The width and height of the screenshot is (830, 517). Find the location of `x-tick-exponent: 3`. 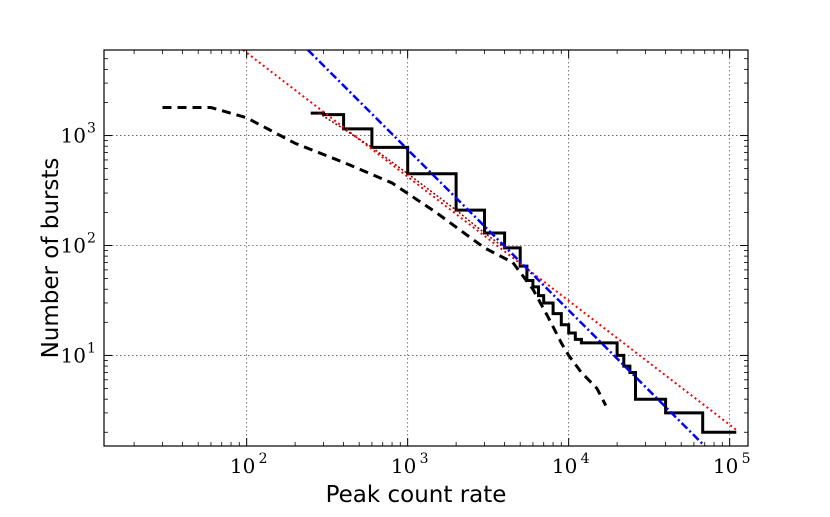

x-tick-exponent: 3 is located at coordinates (424, 459).